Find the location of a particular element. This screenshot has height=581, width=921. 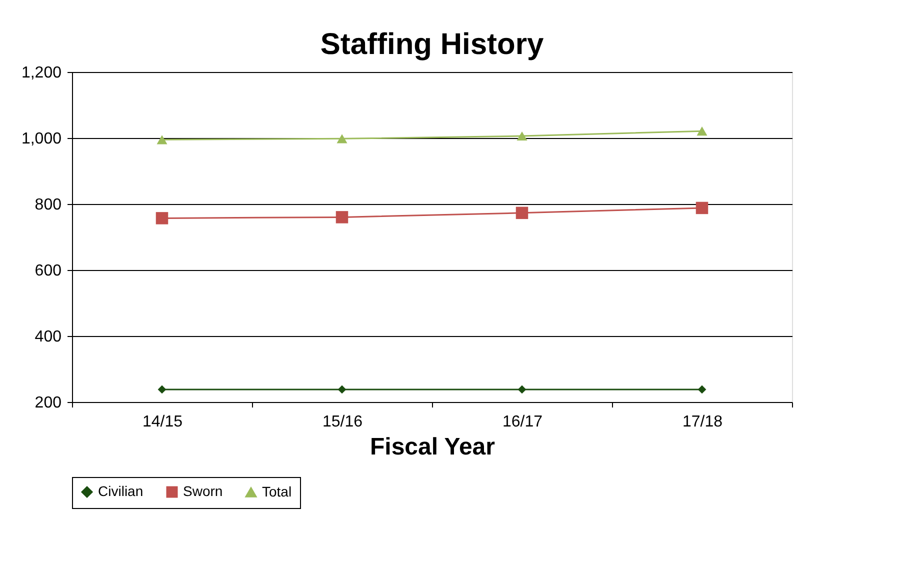

legend-label: Sworn is located at coordinates (203, 491).